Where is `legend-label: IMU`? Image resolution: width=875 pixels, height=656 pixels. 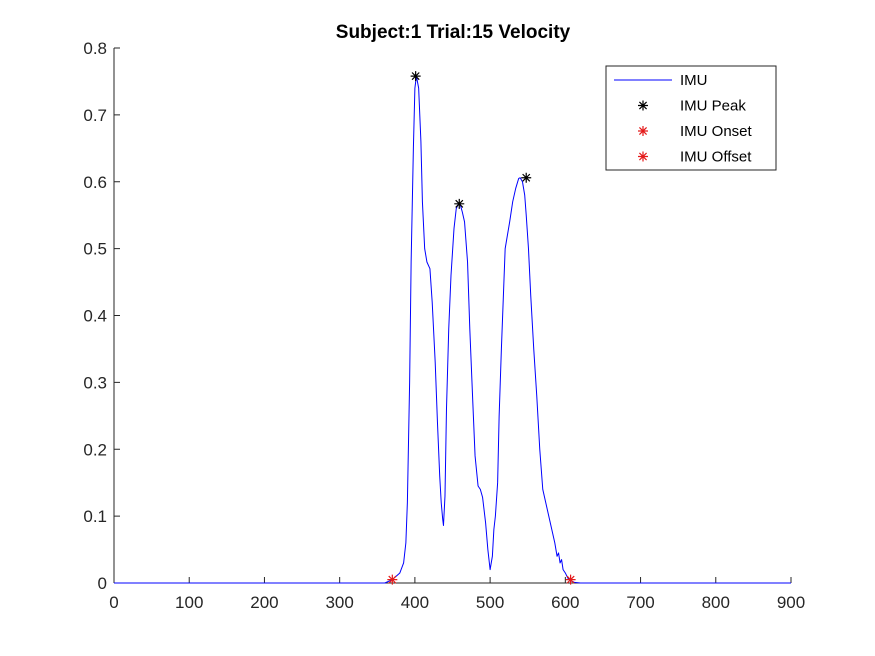 legend-label: IMU is located at coordinates (694, 80).